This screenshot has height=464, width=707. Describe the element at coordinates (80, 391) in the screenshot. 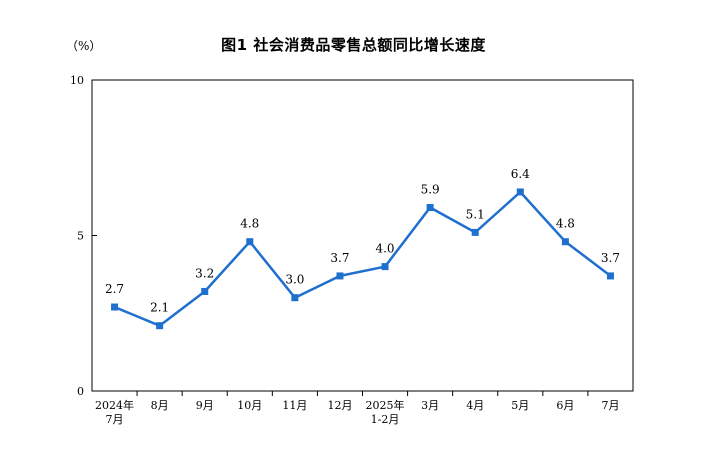

I see `y-tick-label: 0` at that location.